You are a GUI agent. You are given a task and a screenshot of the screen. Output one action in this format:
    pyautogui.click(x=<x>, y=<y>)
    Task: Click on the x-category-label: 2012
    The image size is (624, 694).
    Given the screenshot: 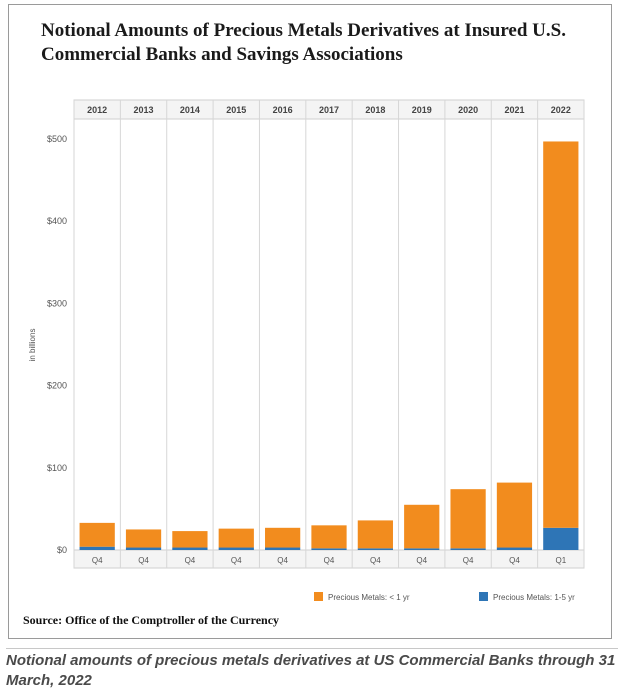 What is the action you would take?
    pyautogui.click(x=97, y=110)
    